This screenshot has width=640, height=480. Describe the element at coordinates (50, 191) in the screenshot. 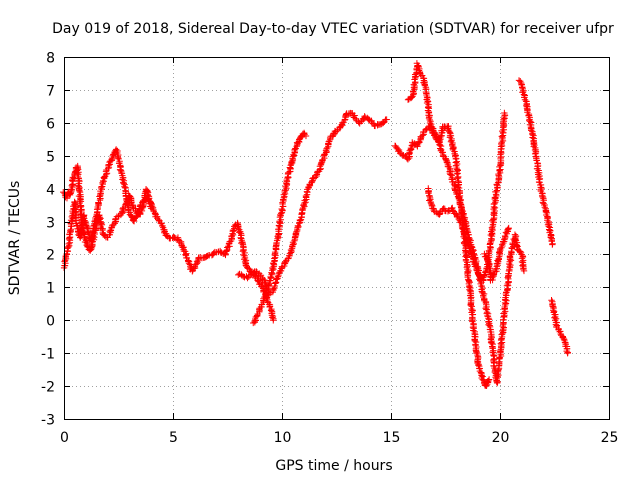

I see `y-tick-label: 4` at that location.